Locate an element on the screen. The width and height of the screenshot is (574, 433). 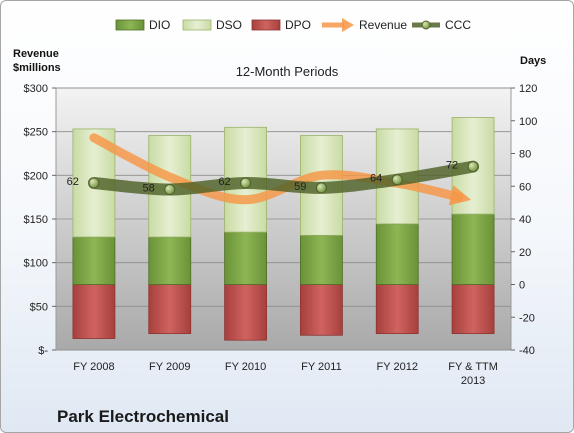
legend: DIO DSO DPO Revenue CCC is located at coordinates (293, 25).